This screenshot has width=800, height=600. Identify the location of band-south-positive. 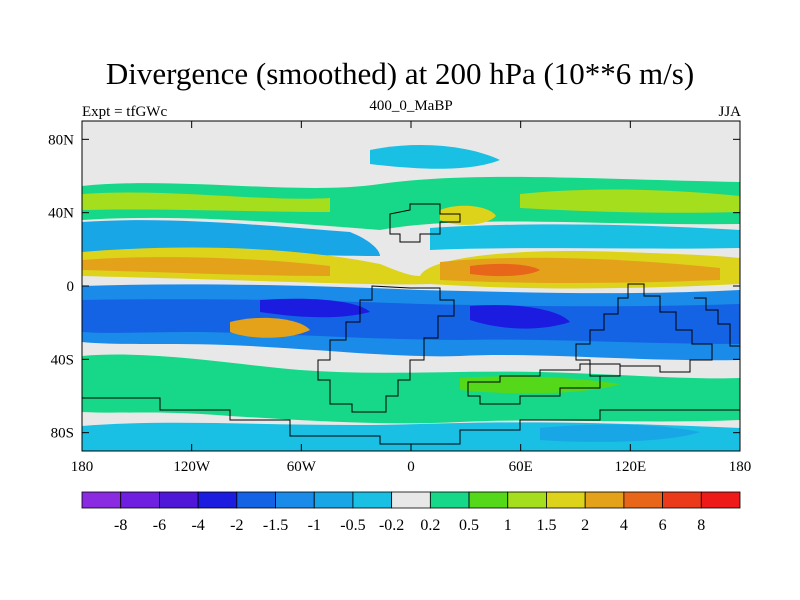
(411, 389).